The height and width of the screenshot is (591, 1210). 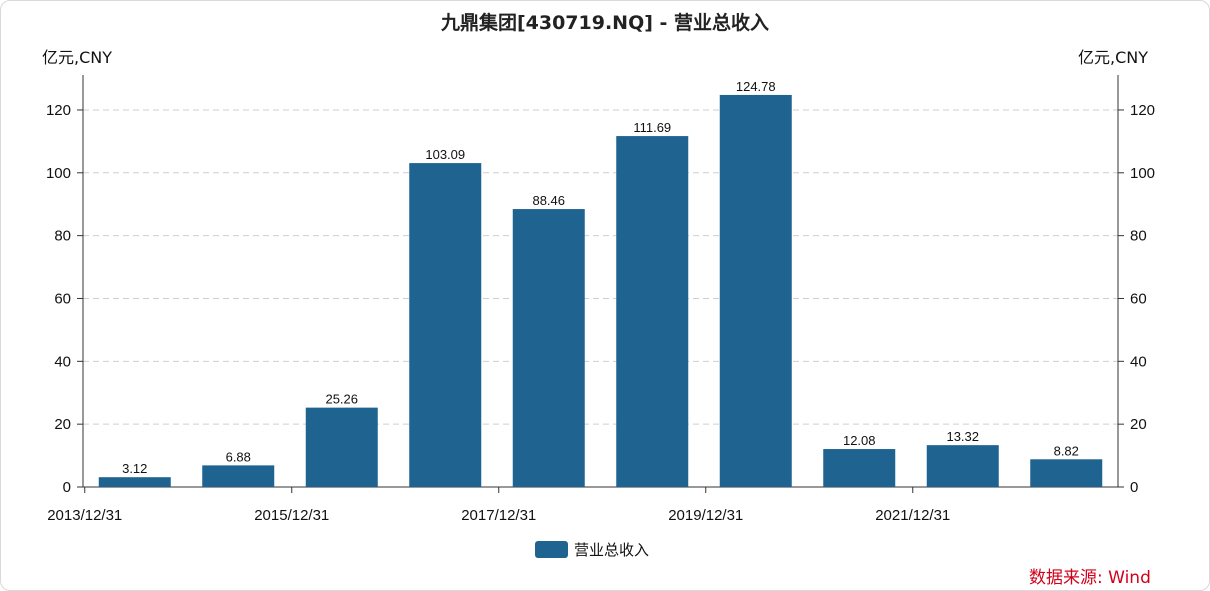 What do you see at coordinates (1138, 424) in the screenshot?
I see `y-tick-label-right: 20` at bounding box center [1138, 424].